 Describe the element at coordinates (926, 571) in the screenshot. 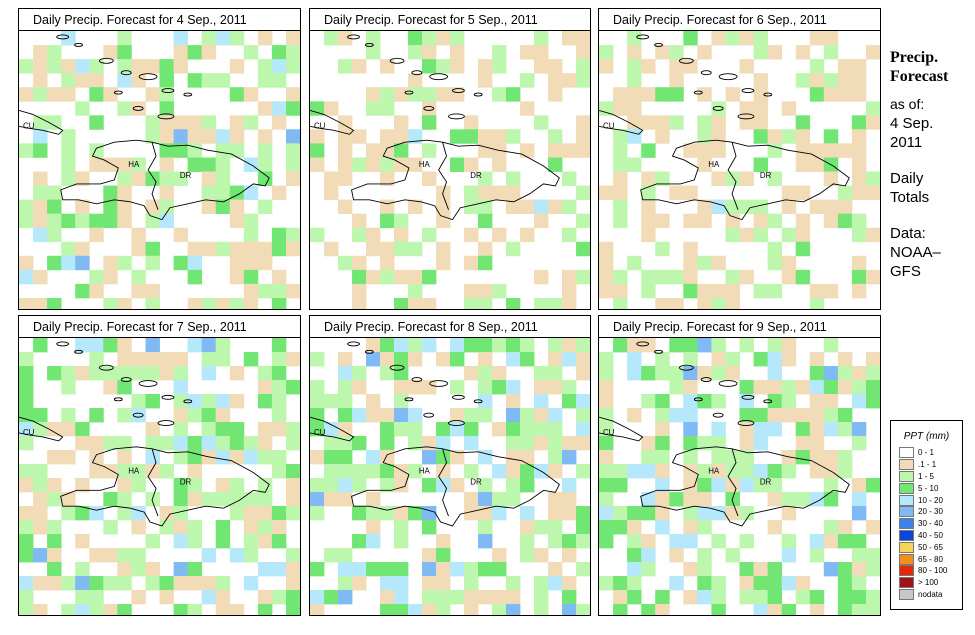

I see `legend-item: 80 - 100` at that location.